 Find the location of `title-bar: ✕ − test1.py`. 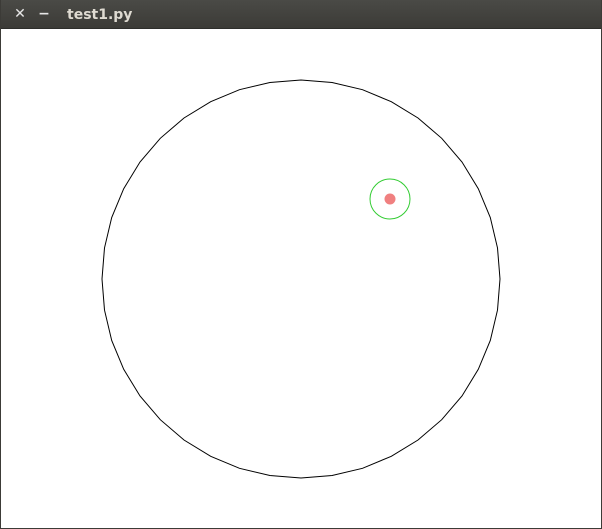

title-bar: ✕ − test1.py is located at coordinates (301, 14).